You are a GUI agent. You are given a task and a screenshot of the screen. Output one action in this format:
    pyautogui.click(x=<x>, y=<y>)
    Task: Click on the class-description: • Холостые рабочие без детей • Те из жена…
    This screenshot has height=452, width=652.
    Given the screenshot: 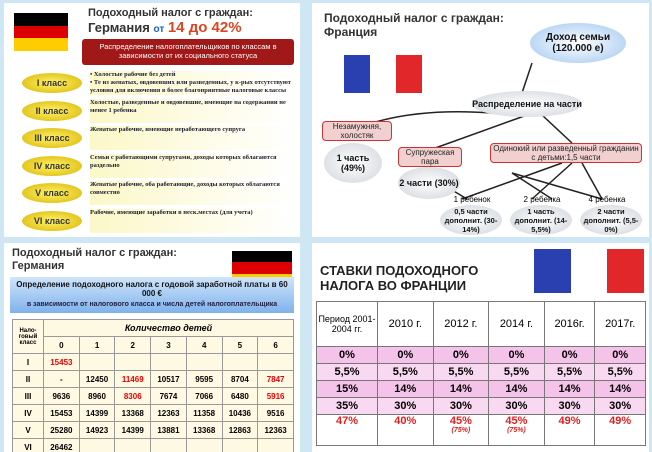 What is the action you would take?
    pyautogui.click(x=193, y=83)
    